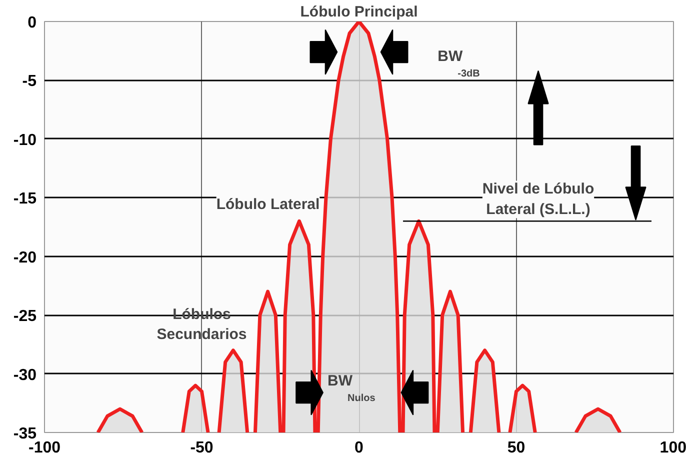 The width and height of the screenshot is (686, 459). I want to click on y-tick-label: -5, so click(29, 81).